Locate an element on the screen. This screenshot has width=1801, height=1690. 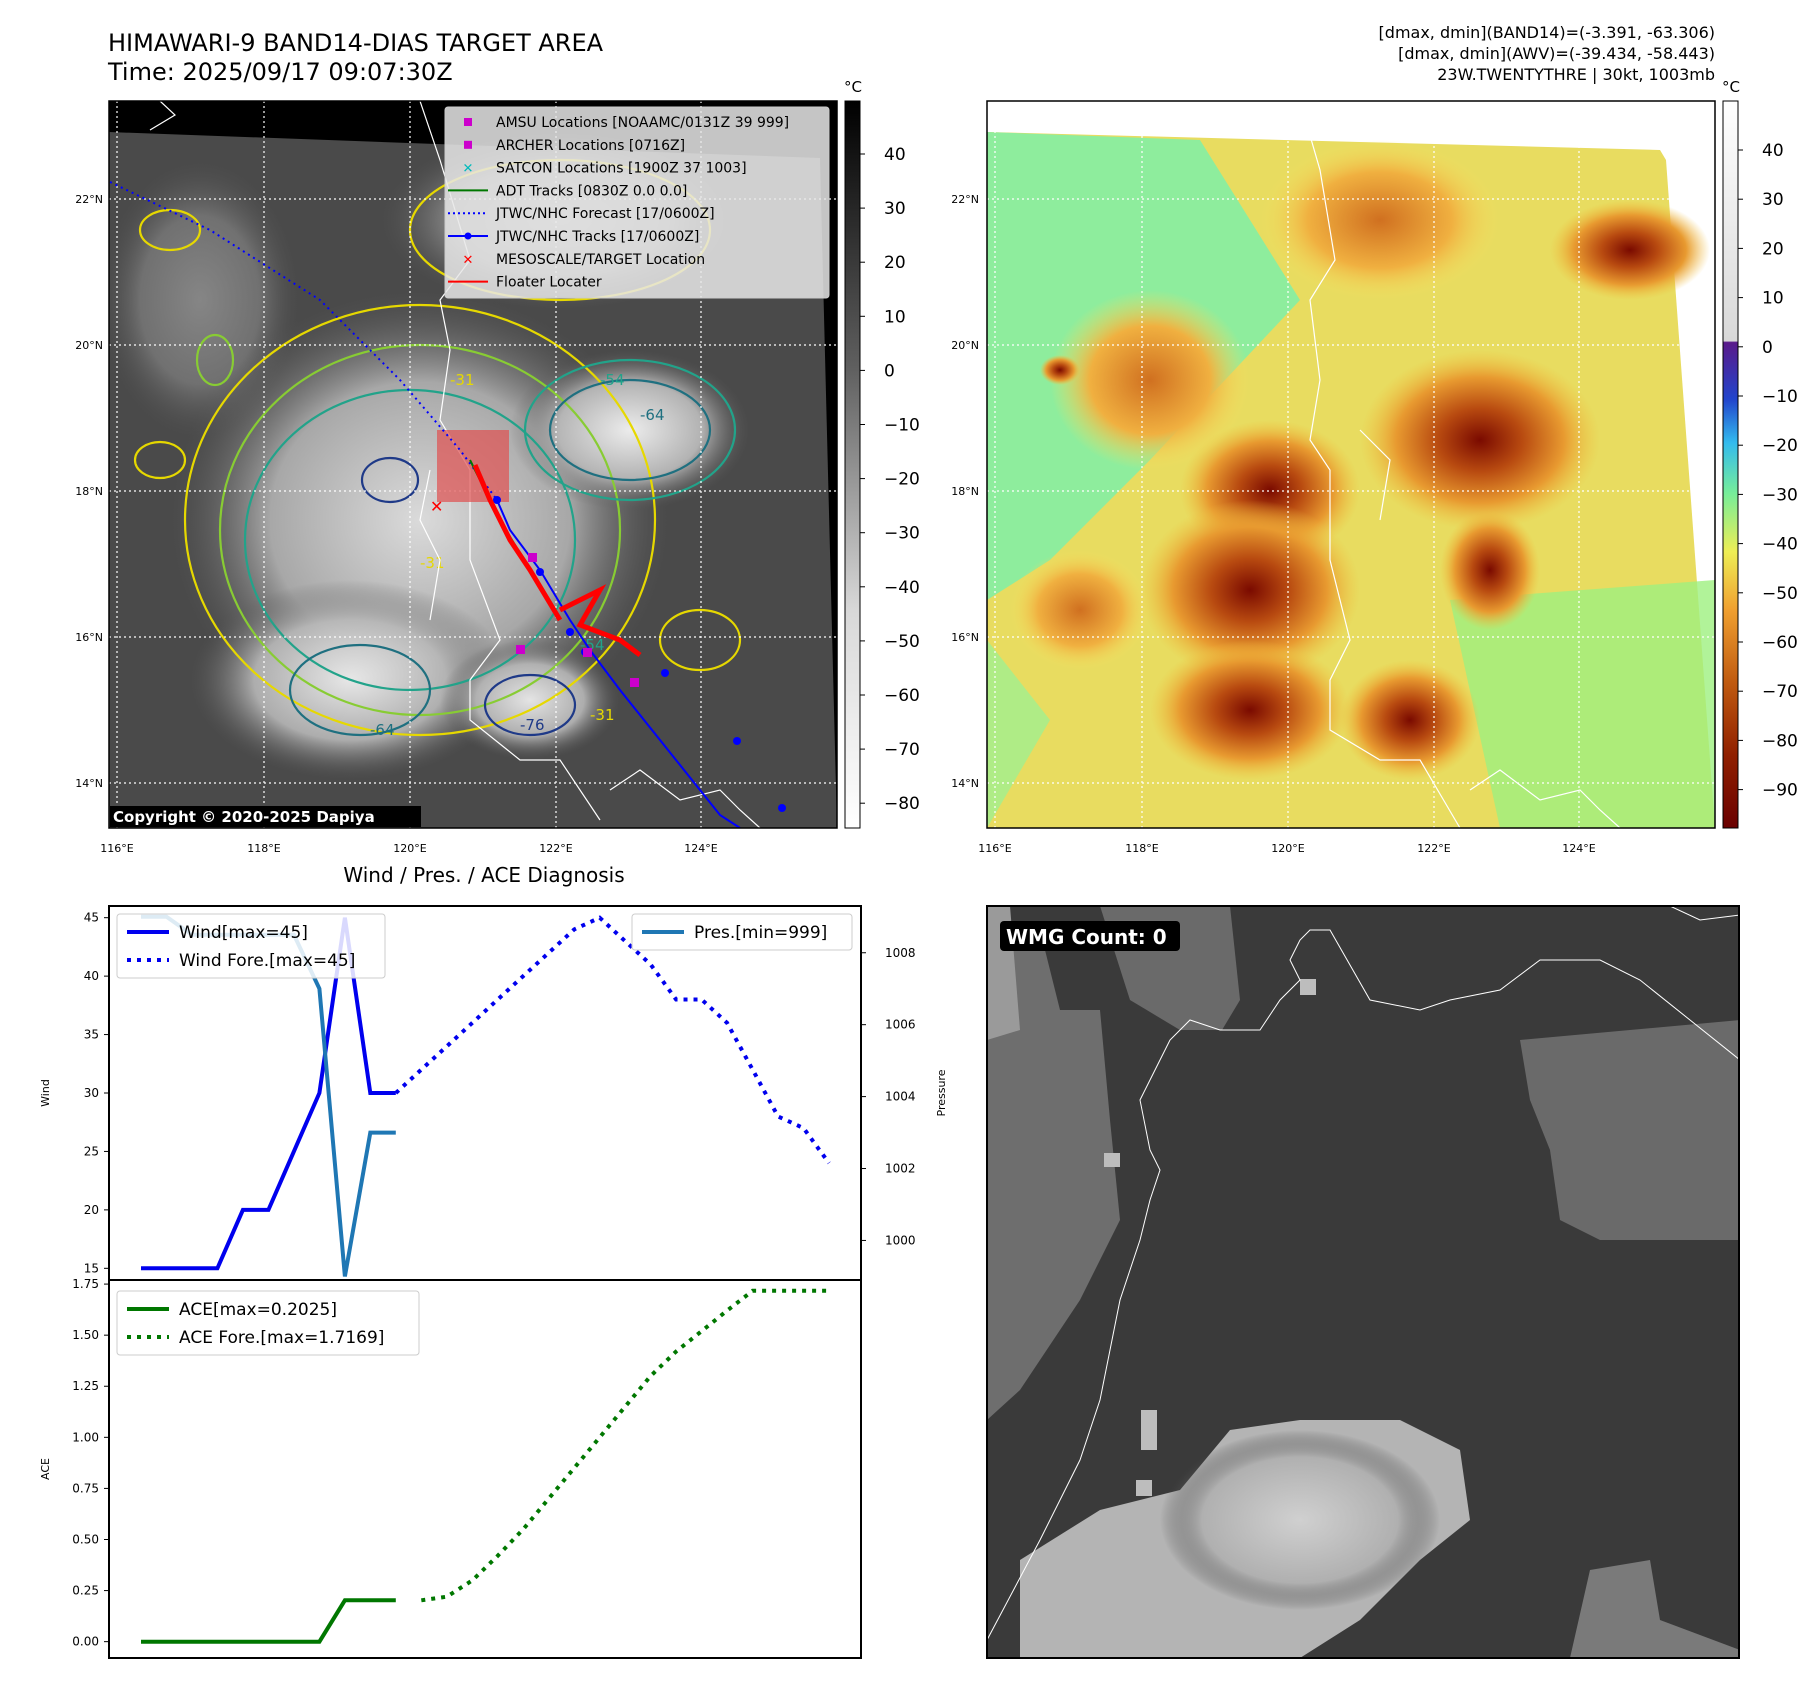
coastline-luzon-east is located at coordinates (1375, 475).